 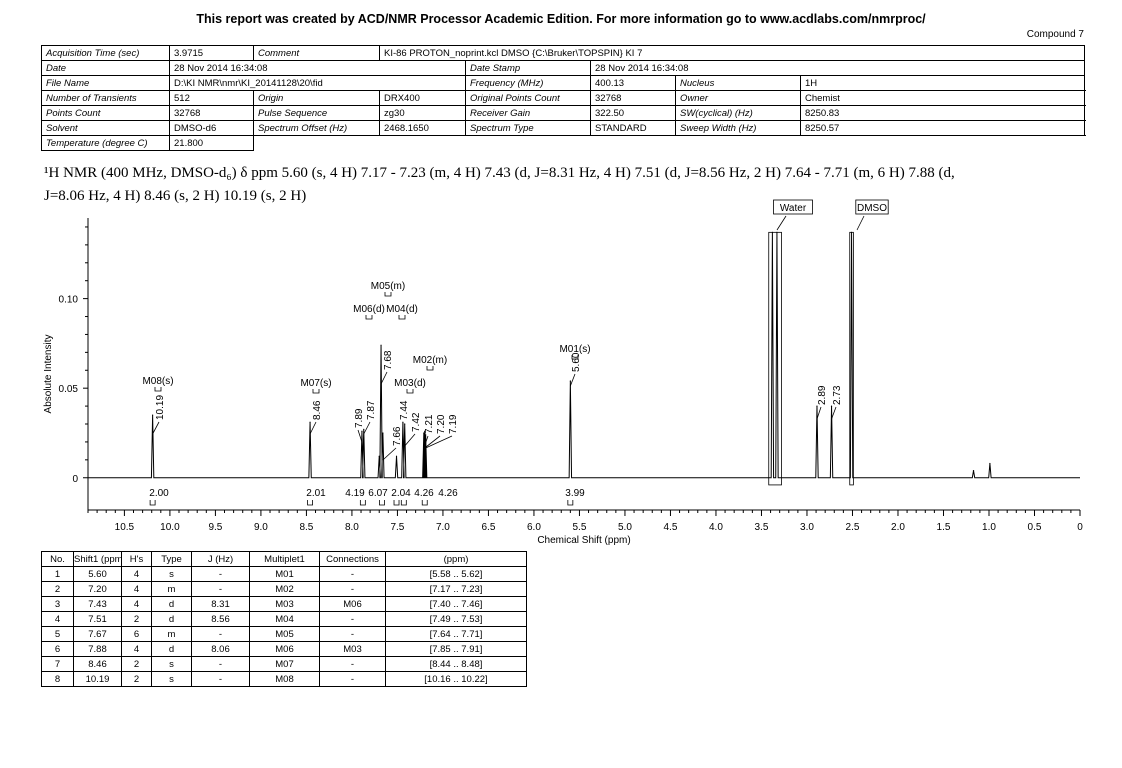 What do you see at coordinates (944, 527) in the screenshot?
I see `x-tick-label: 1.5` at bounding box center [944, 527].